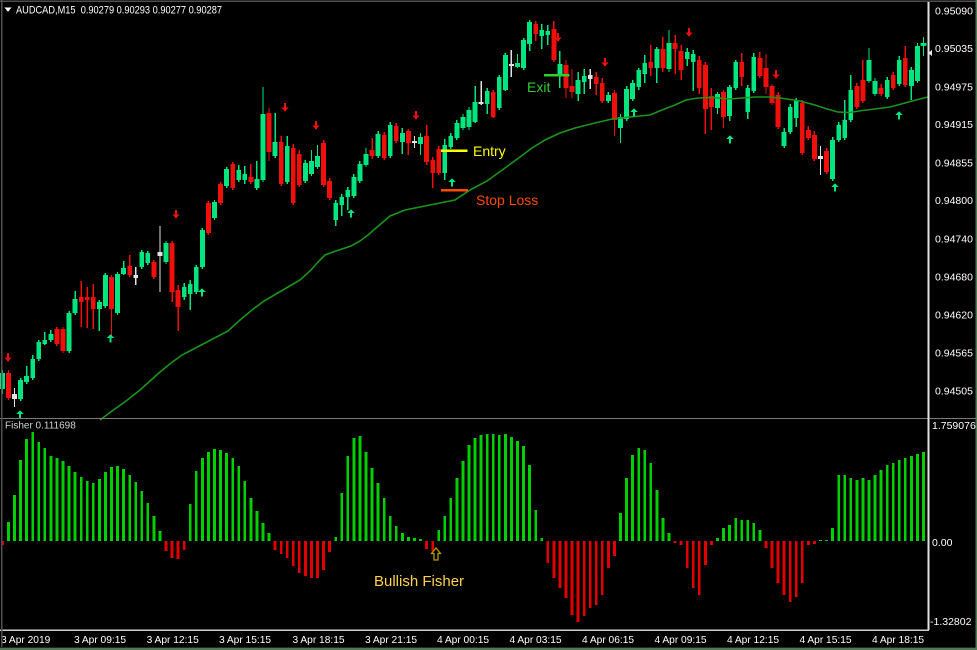 This screenshot has height=650, width=977. I want to click on svg-text: 0.94975, so click(954, 87).